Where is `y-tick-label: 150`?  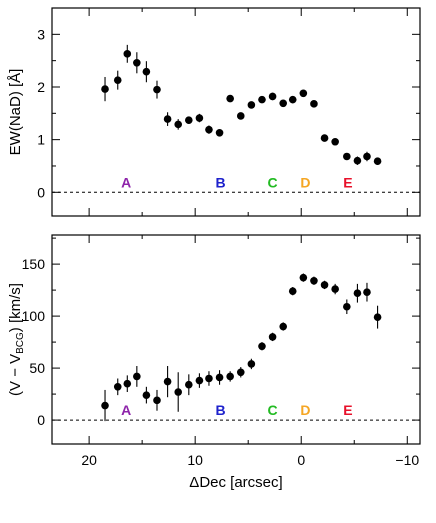
y-tick-label: 150 is located at coordinates (34, 264).